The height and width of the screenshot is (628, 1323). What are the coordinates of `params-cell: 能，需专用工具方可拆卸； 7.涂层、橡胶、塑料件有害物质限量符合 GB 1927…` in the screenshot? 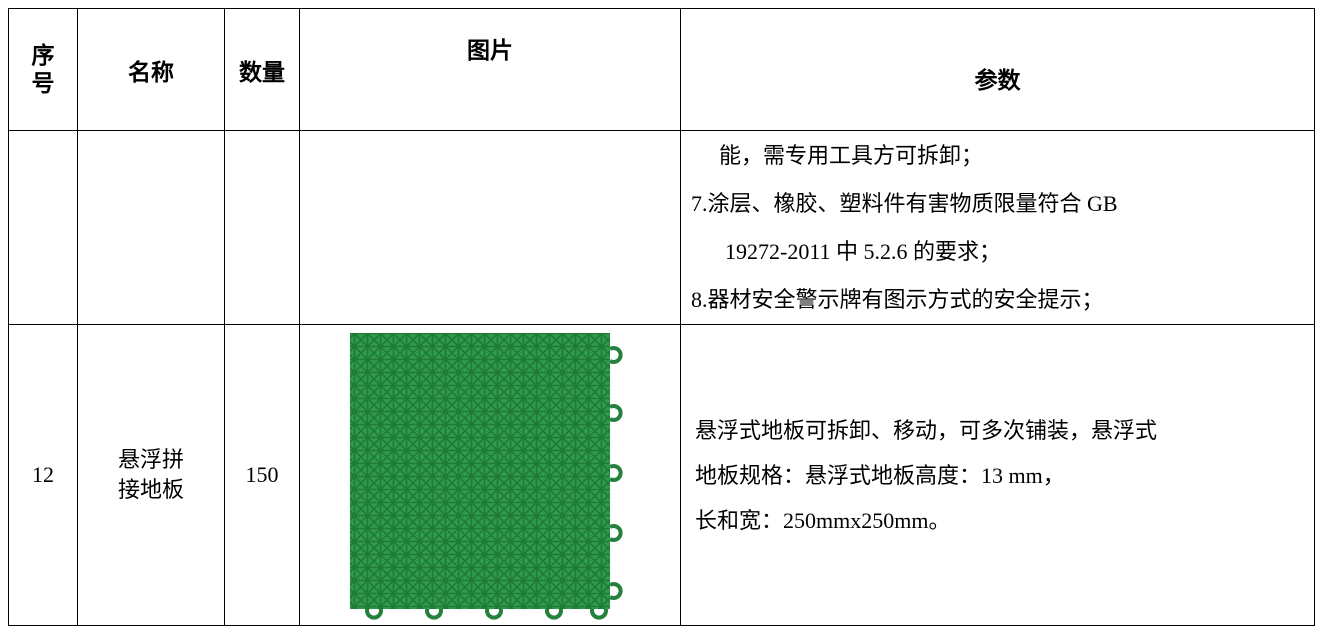 It's located at (997, 227).